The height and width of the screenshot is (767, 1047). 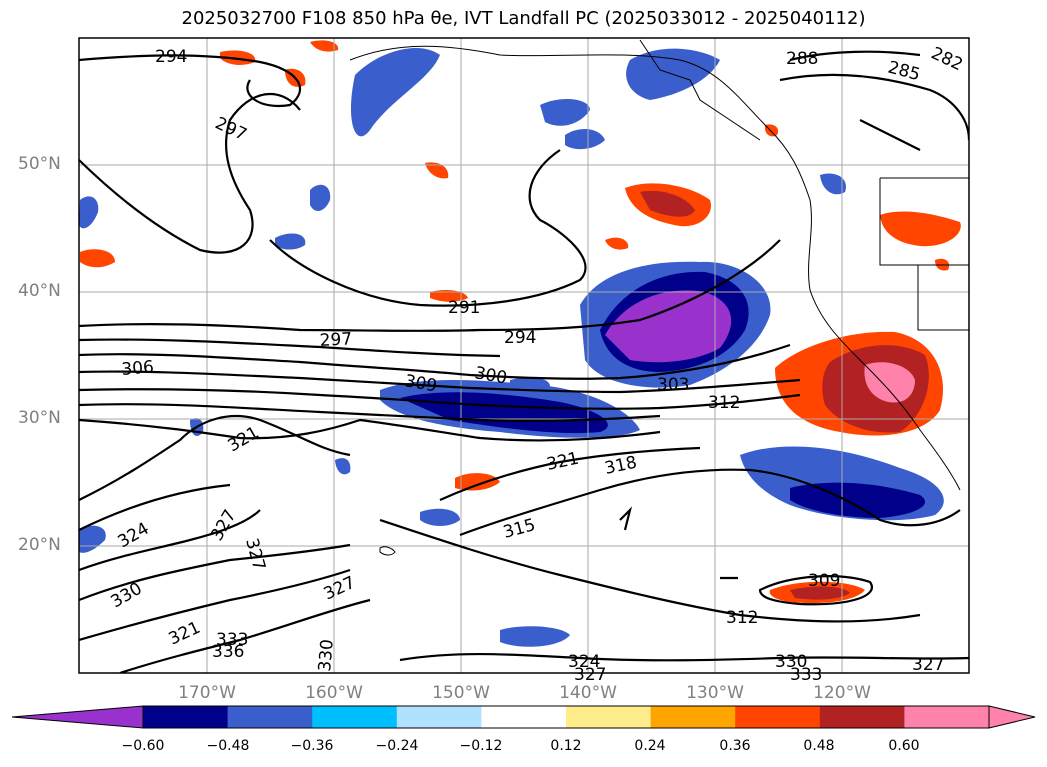 What do you see at coordinates (138, 368) in the screenshot?
I see `contour-label: 306` at bounding box center [138, 368].